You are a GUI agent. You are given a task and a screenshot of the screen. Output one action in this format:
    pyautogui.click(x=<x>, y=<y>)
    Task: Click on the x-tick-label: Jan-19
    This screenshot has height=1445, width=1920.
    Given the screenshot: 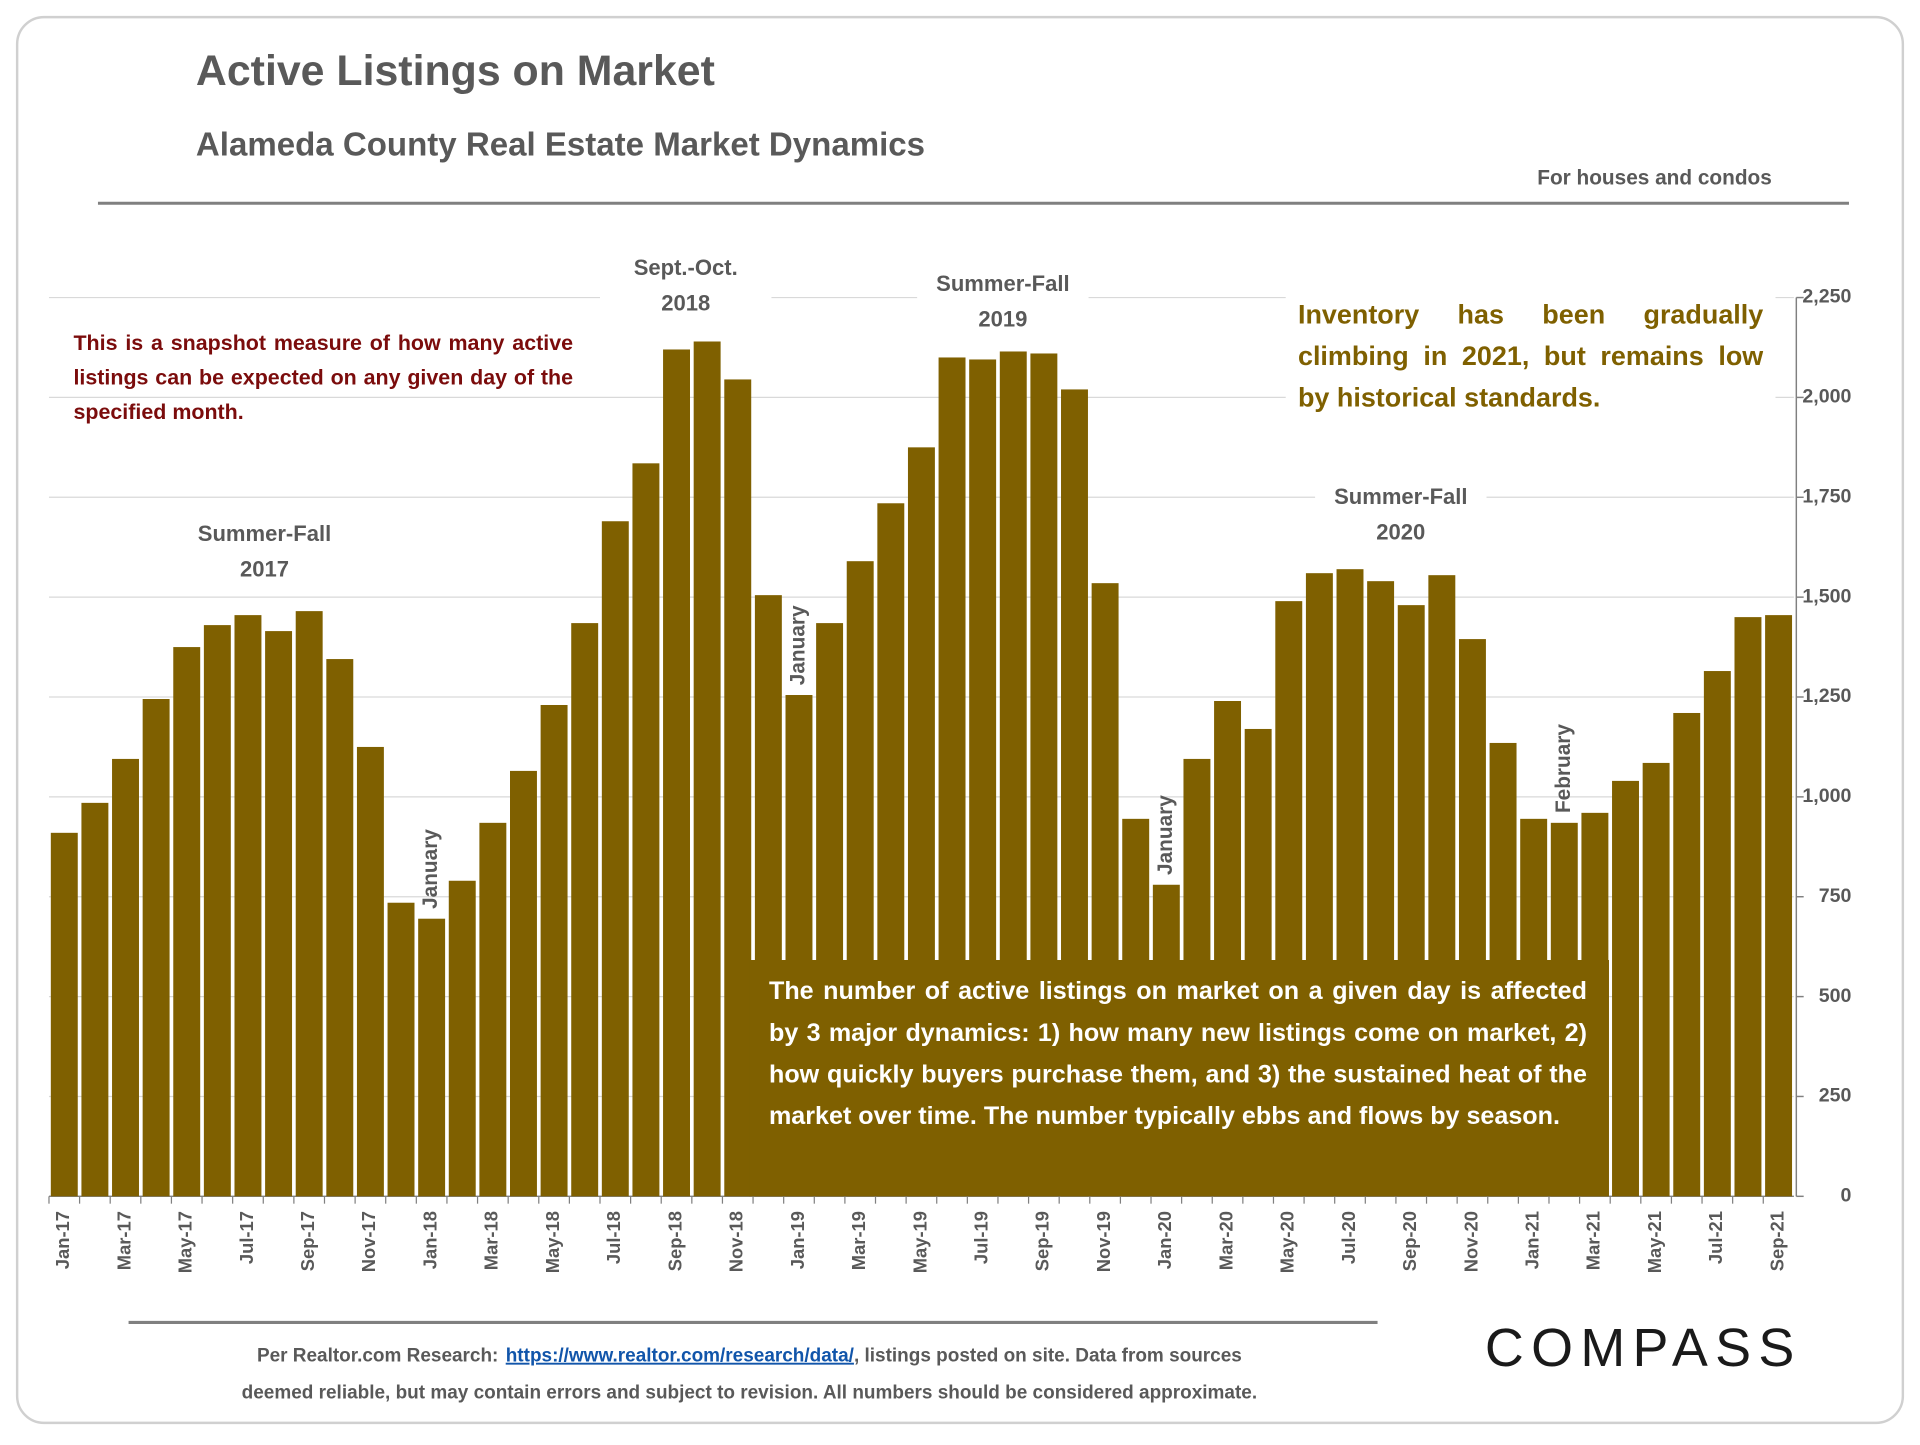 What is the action you would take?
    pyautogui.click(x=797, y=1240)
    